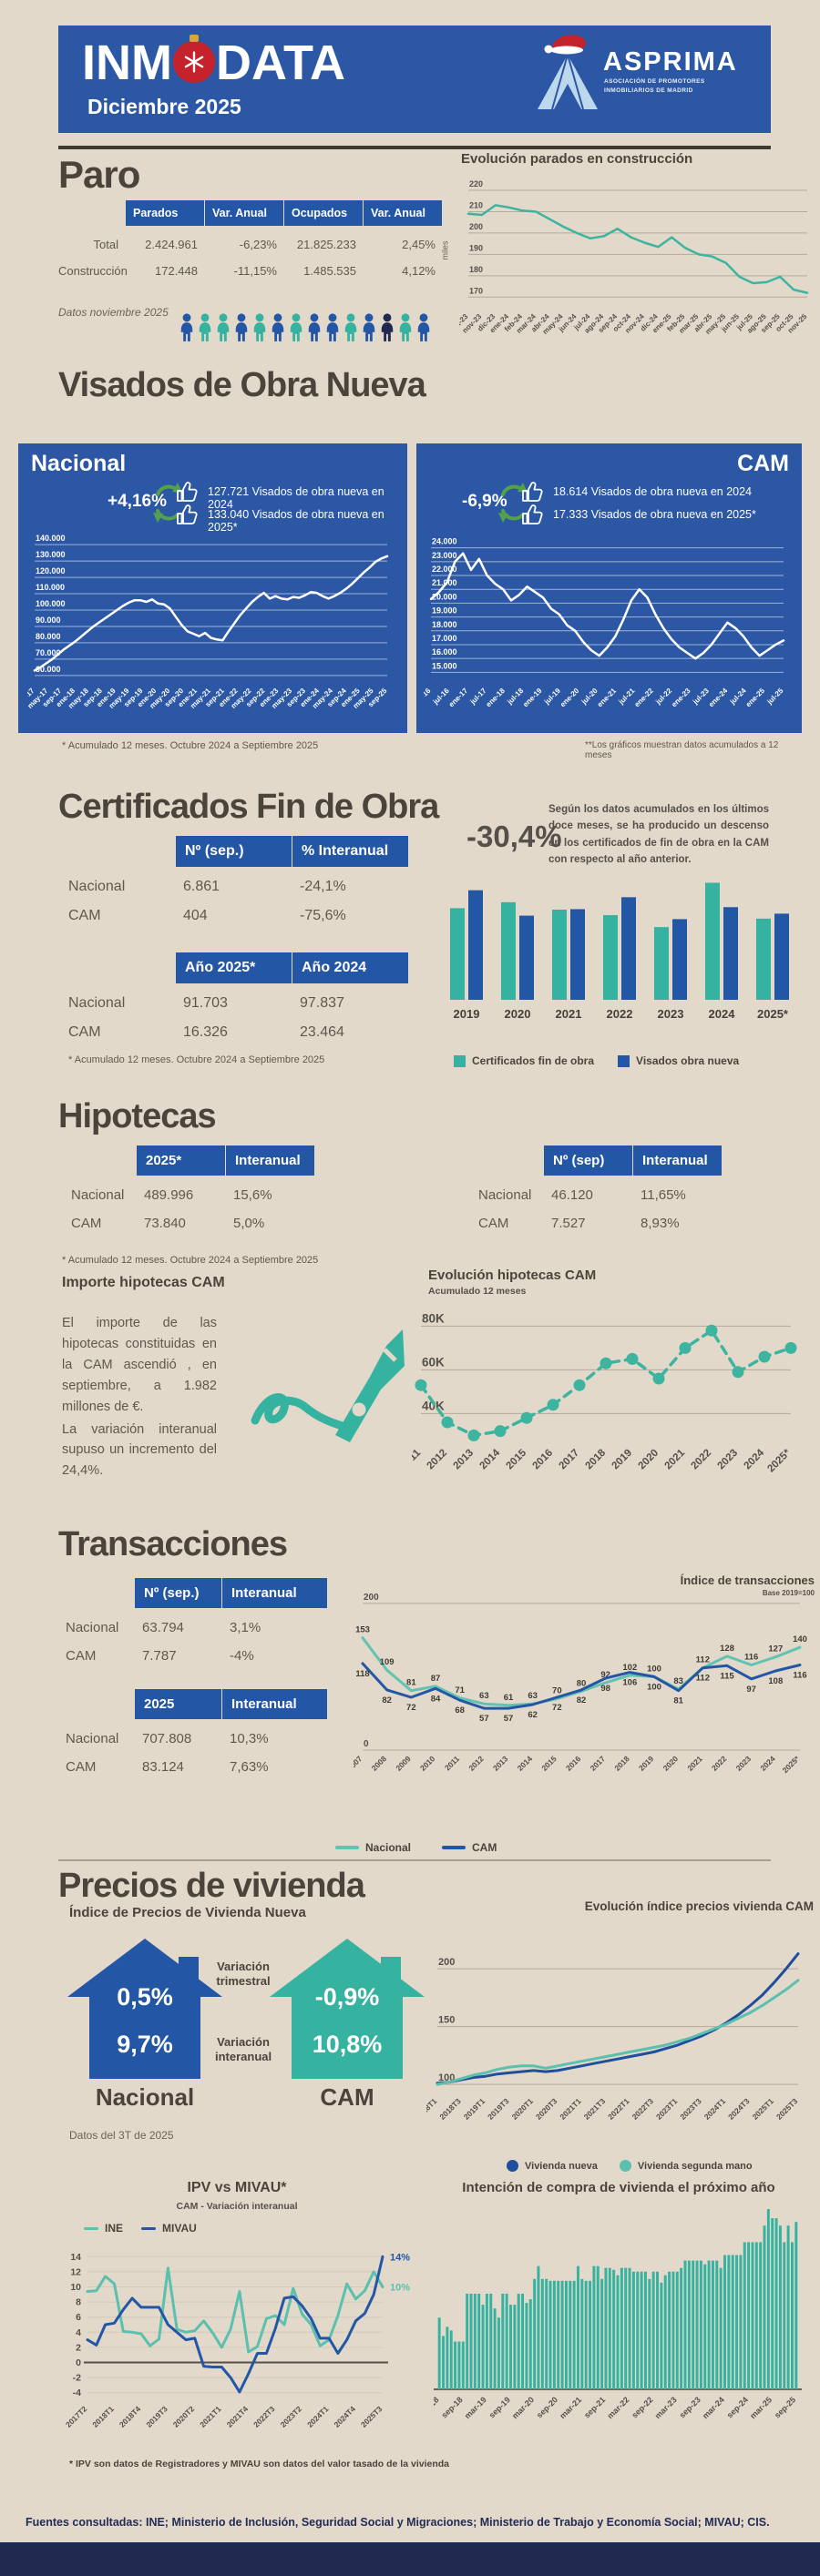 The width and height of the screenshot is (820, 2576). Describe the element at coordinates (445, 652) in the screenshot. I see `svg-text: 16.000` at that location.